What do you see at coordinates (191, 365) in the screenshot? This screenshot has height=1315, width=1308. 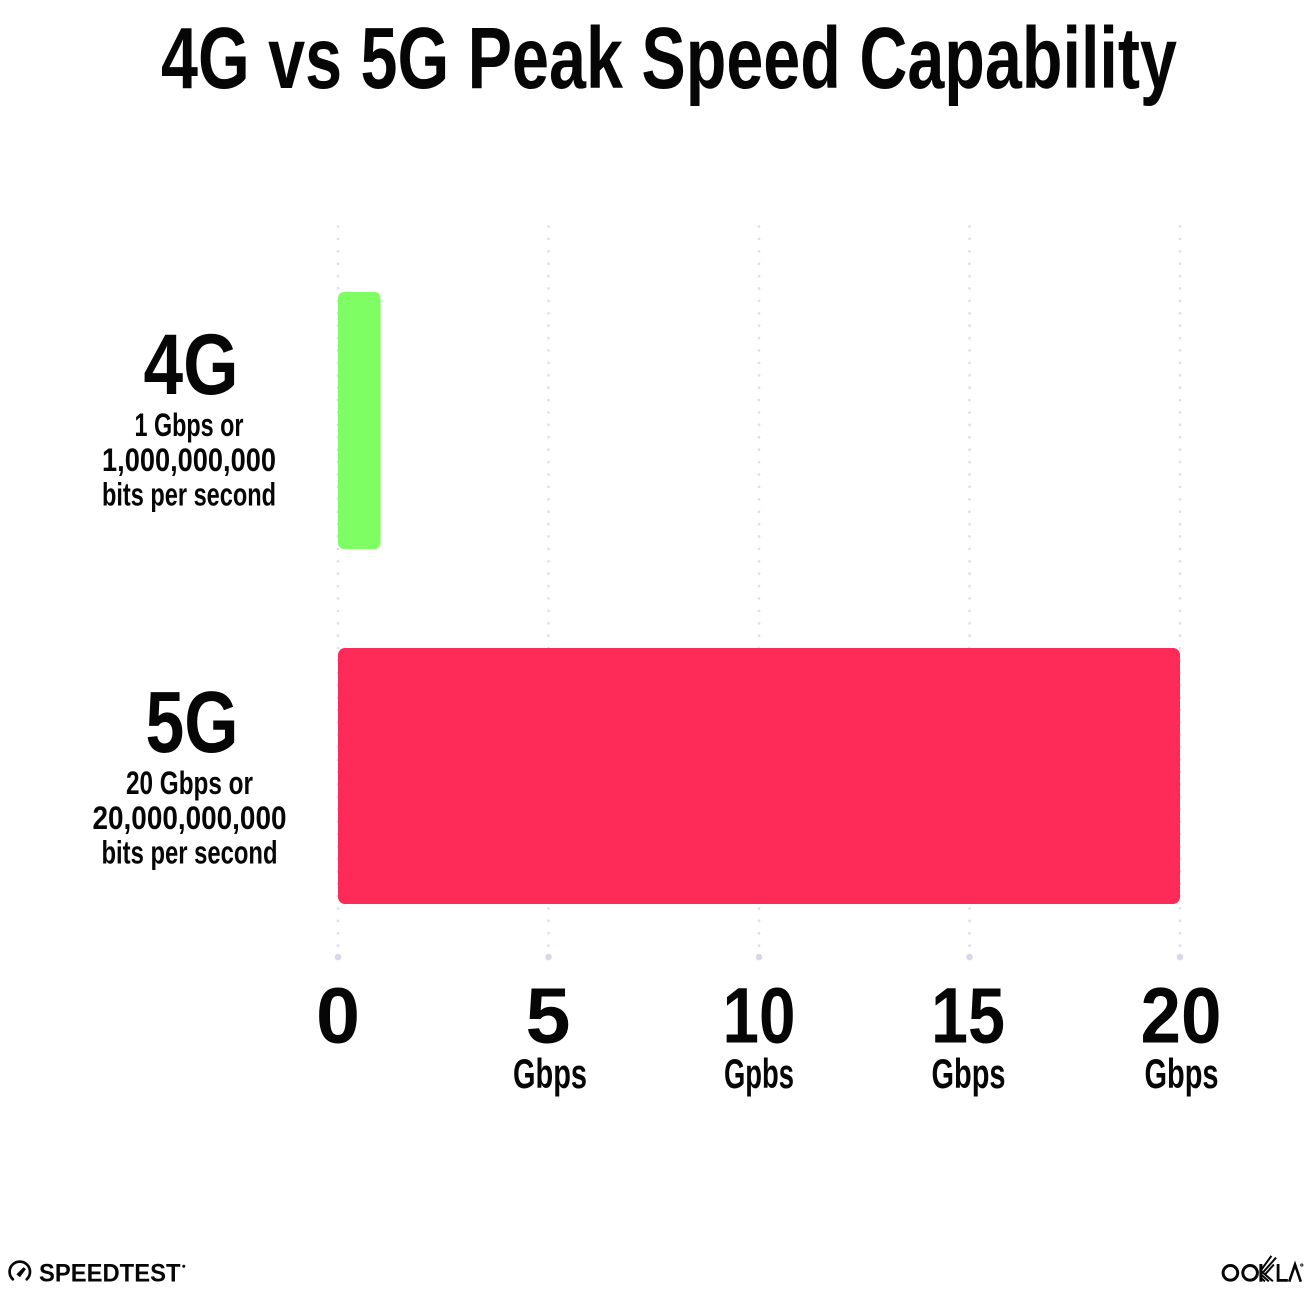 I see `svg-text: 4G` at bounding box center [191, 365].